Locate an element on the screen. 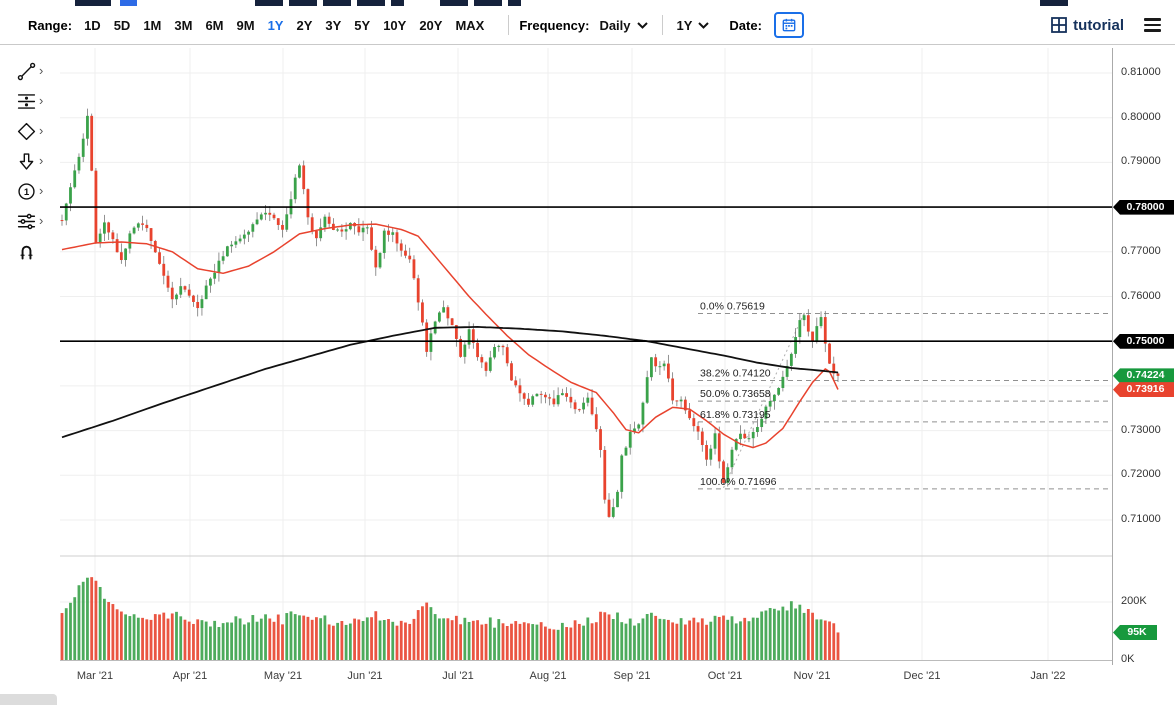 The height and width of the screenshot is (705, 1175). fibonacci-icon is located at coordinates (26, 101).